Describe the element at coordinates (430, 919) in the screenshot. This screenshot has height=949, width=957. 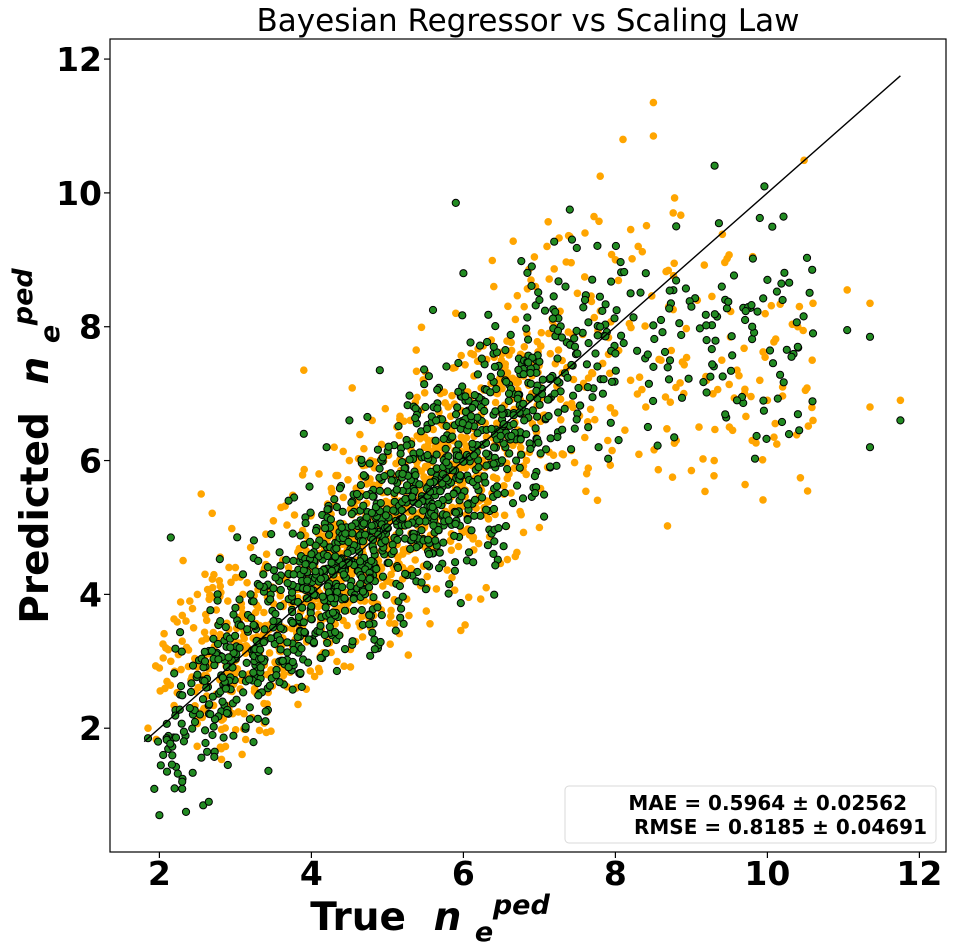
I see `x-axis-label: True n e ped` at that location.